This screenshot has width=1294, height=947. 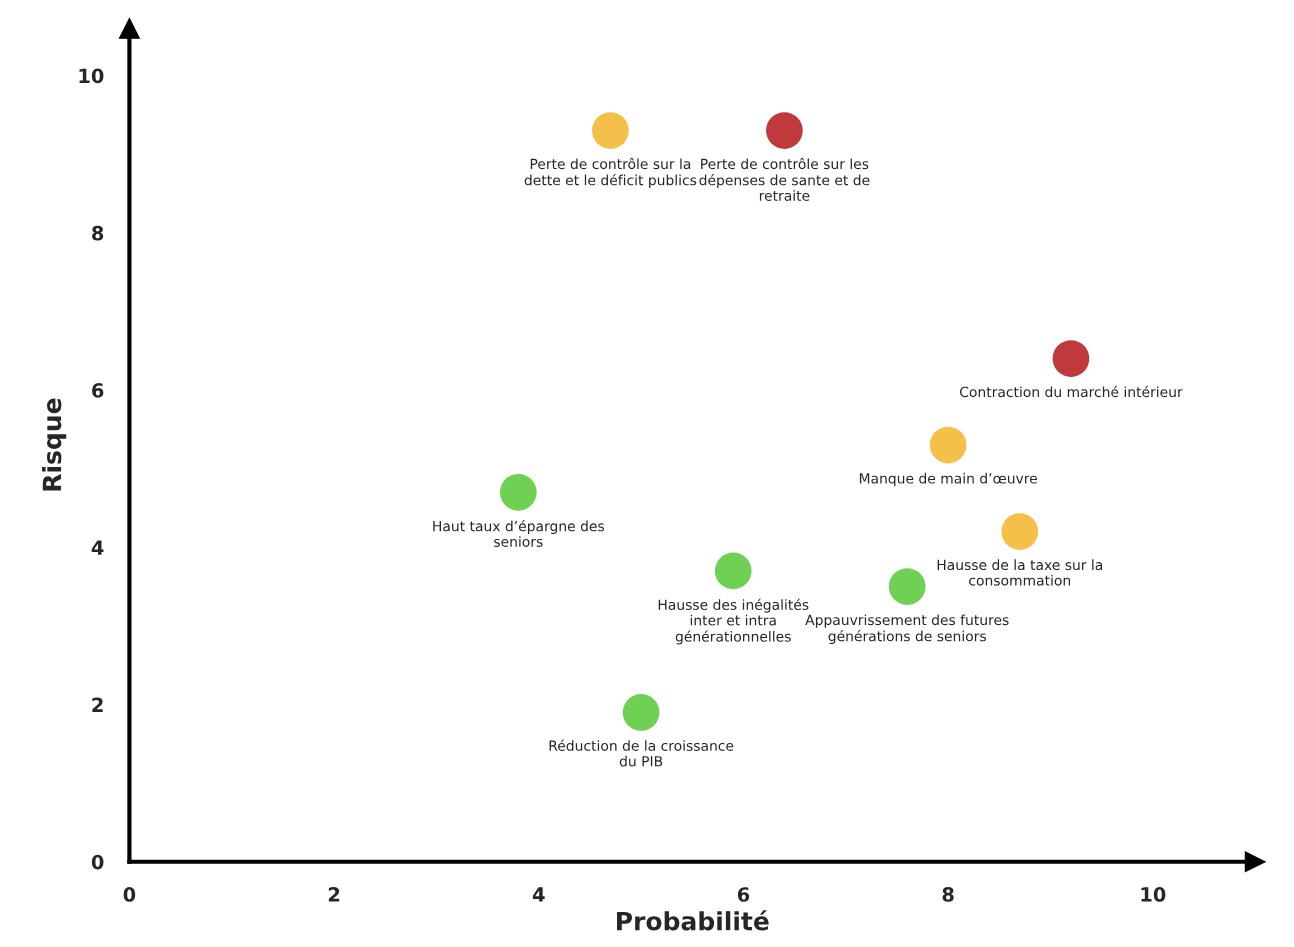 I want to click on annotation: Hausse de la taxe sur la consommation, so click(x=1020, y=572).